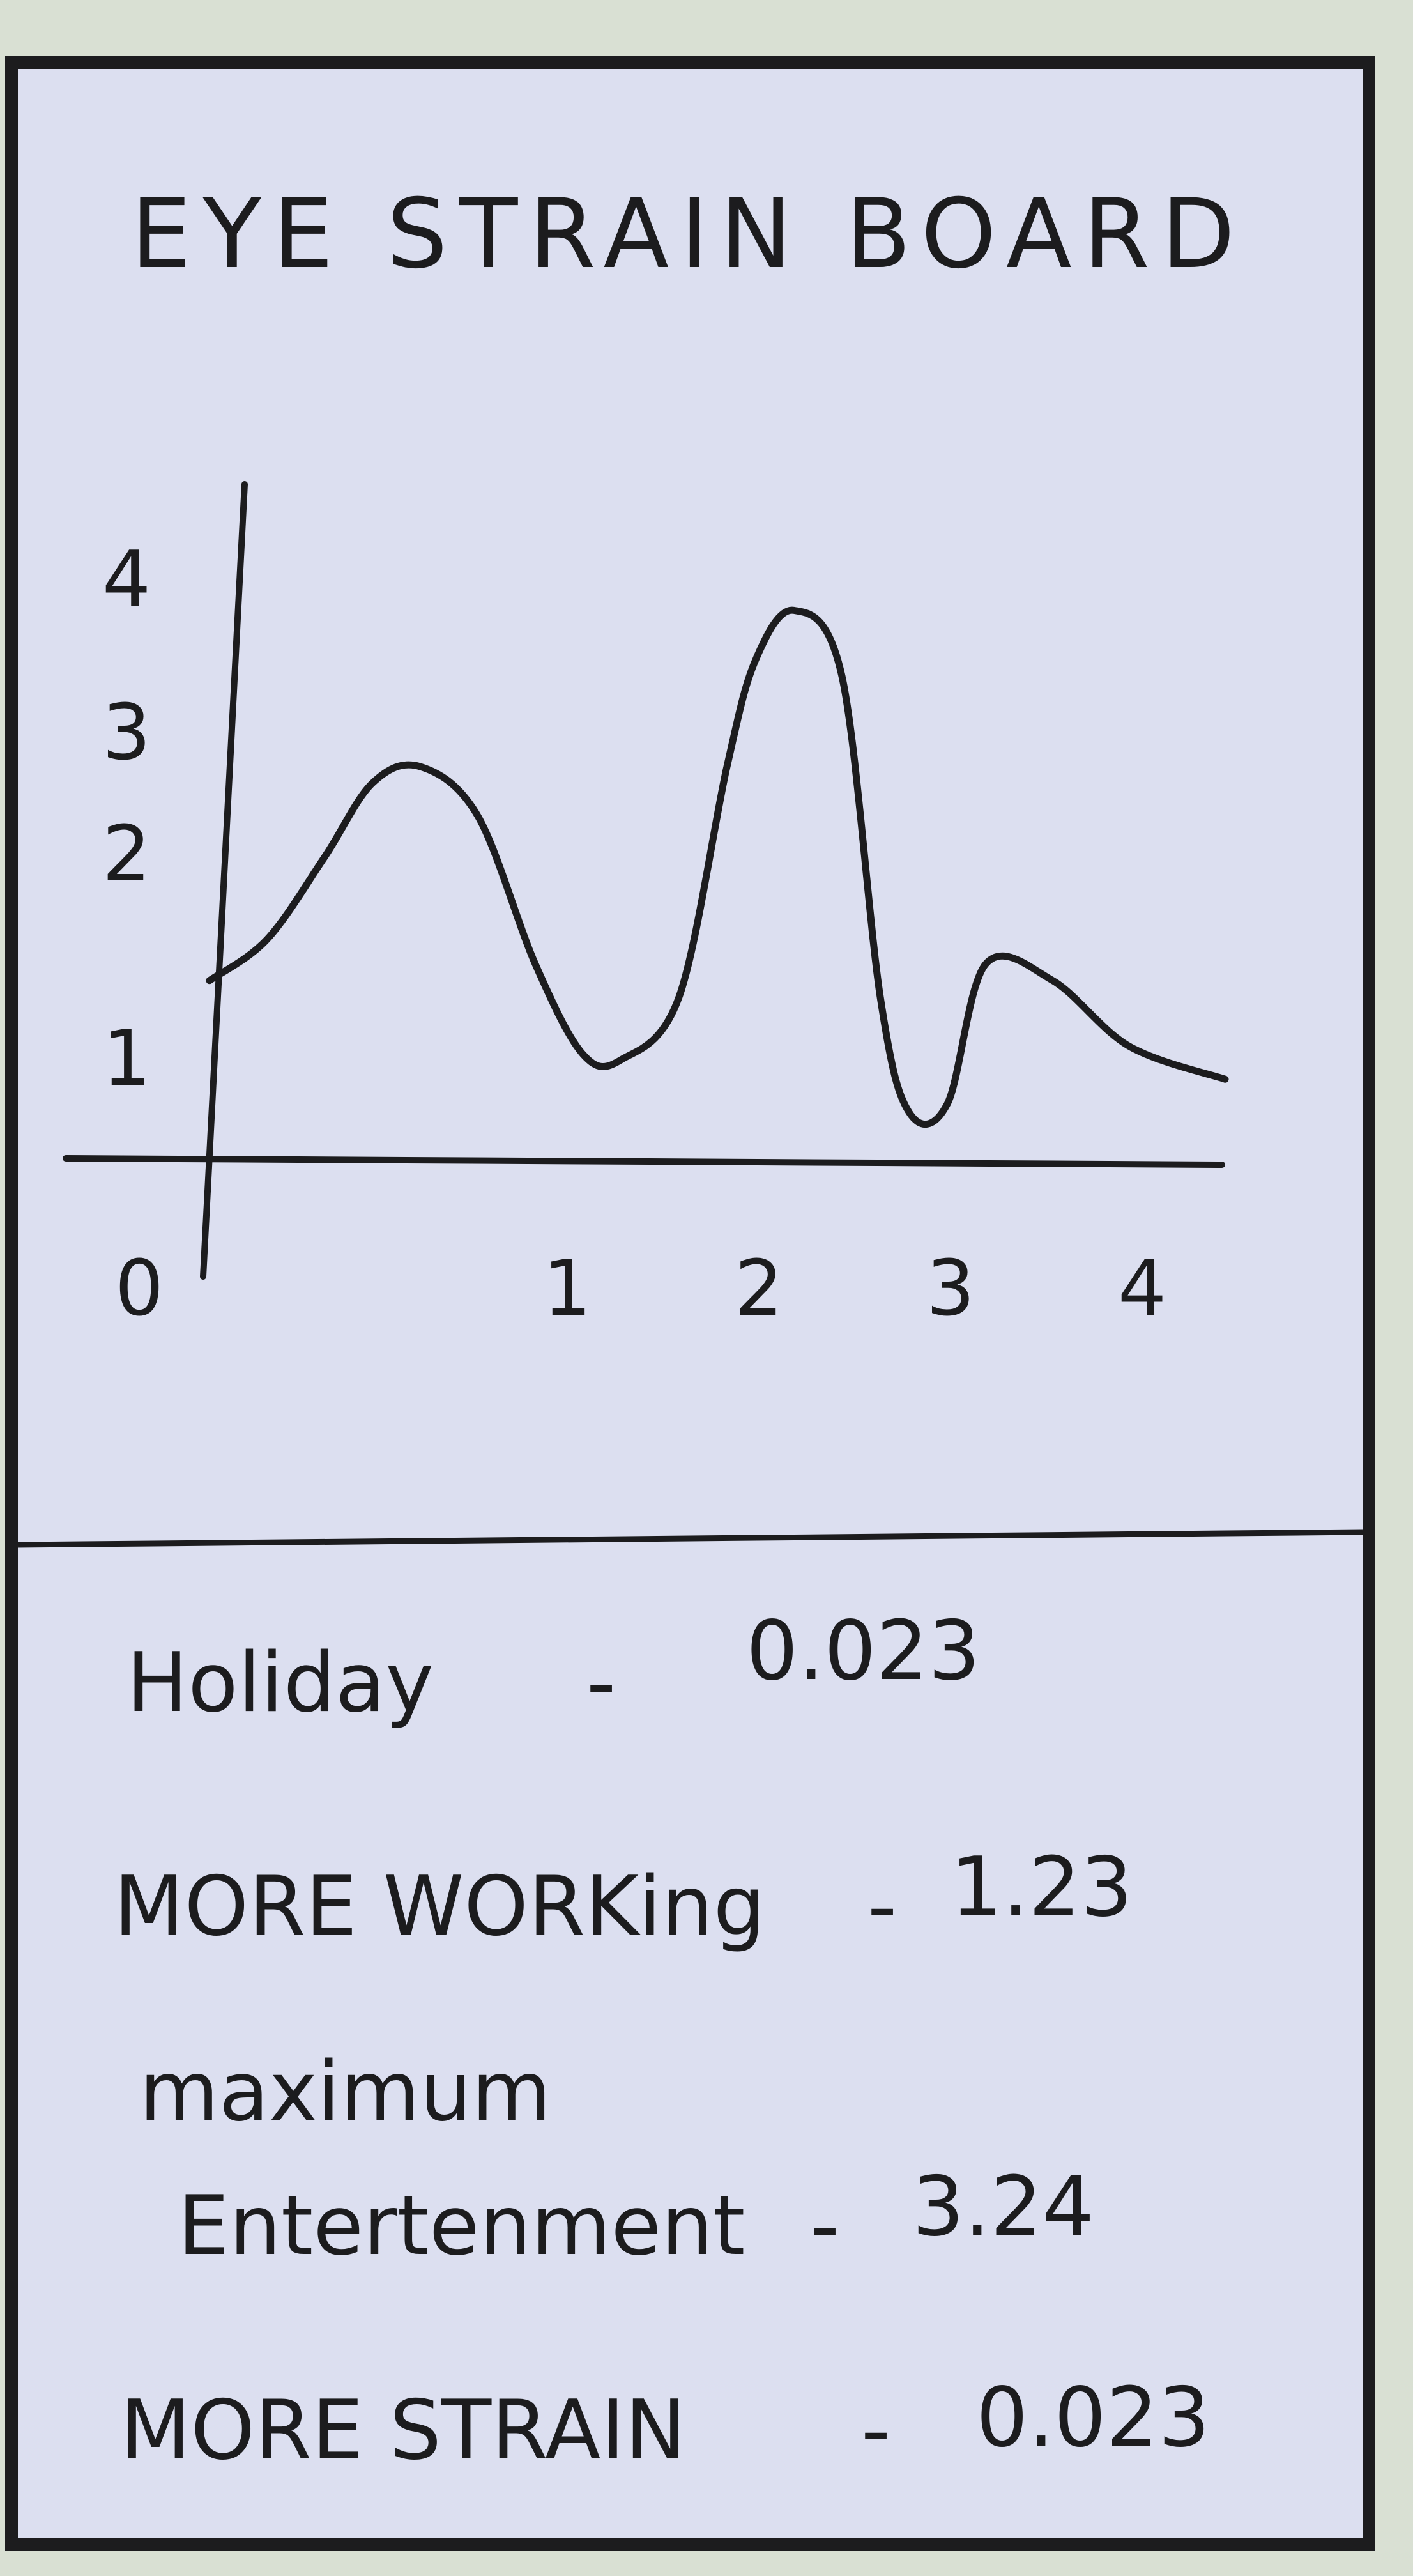 The height and width of the screenshot is (2576, 1413). I want to click on strain-curve, so click(717, 867).